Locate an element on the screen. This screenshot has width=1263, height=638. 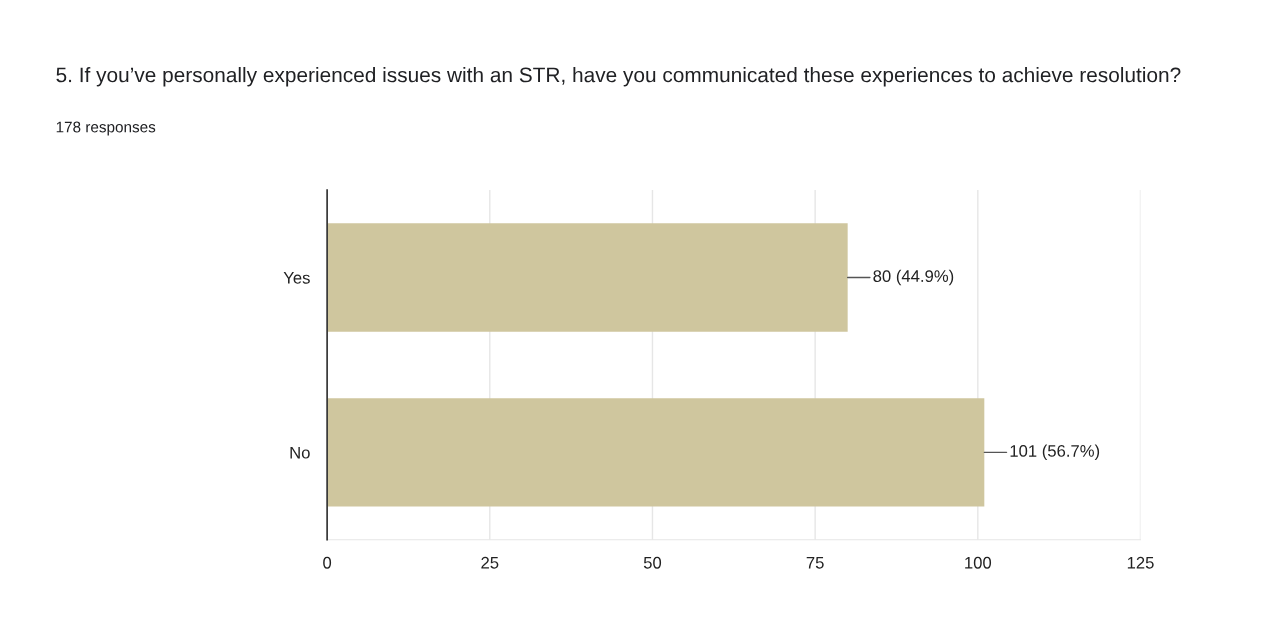
chart-title: 5. If you’ve personally experienced issues with an STR, have you communicated these experiences to achieve resolution? is located at coordinates (618, 76).